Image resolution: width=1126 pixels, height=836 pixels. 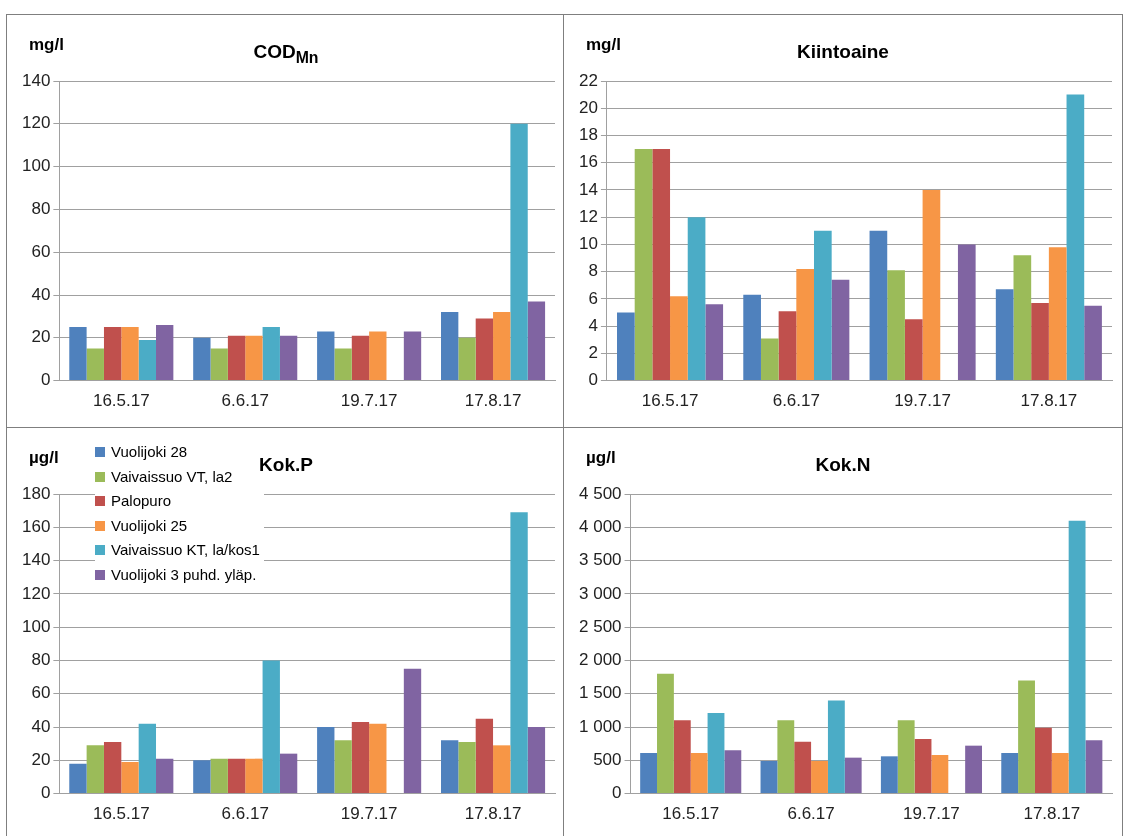 I want to click on y-tick-label: 3 500, so click(x=600, y=560).